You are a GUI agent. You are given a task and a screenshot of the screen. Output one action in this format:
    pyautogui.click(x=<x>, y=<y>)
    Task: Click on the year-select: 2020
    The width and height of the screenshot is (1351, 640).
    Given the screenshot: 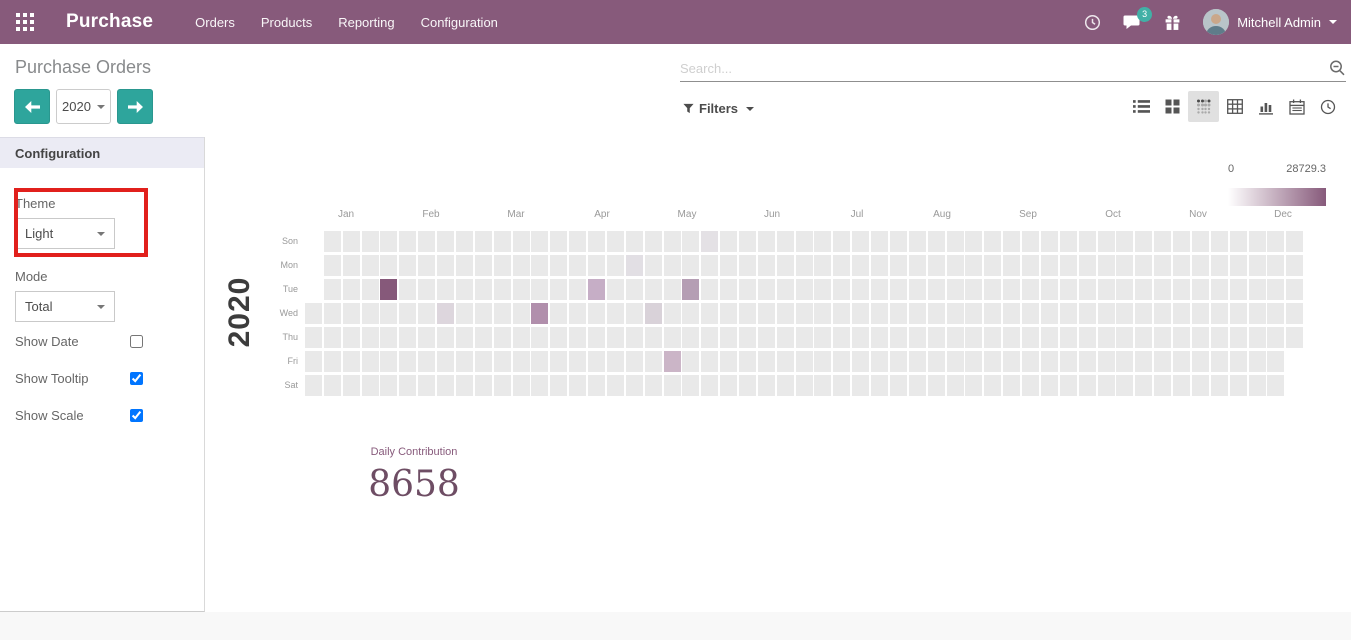 What is the action you would take?
    pyautogui.click(x=83, y=106)
    